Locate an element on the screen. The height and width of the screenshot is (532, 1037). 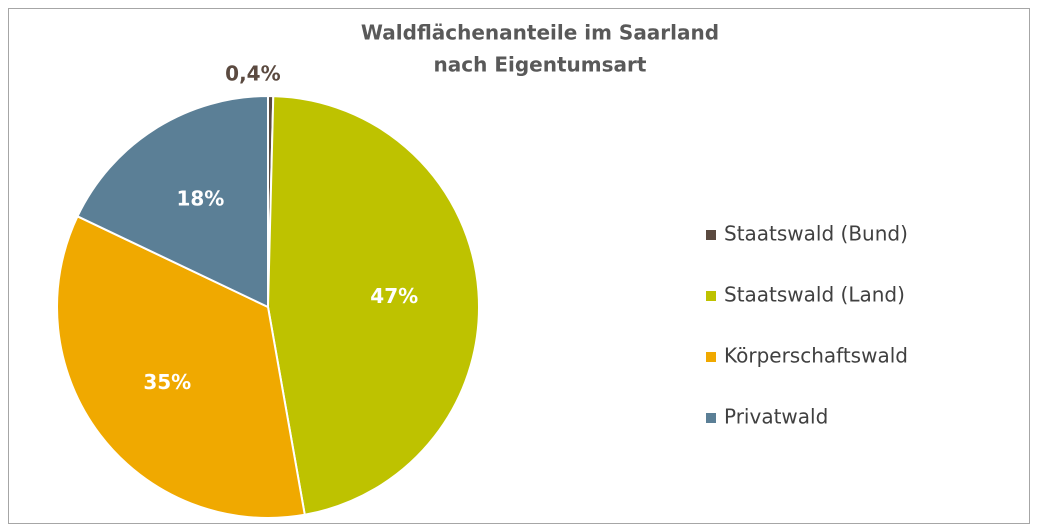
legend-label: Privatwald is located at coordinates (776, 417).